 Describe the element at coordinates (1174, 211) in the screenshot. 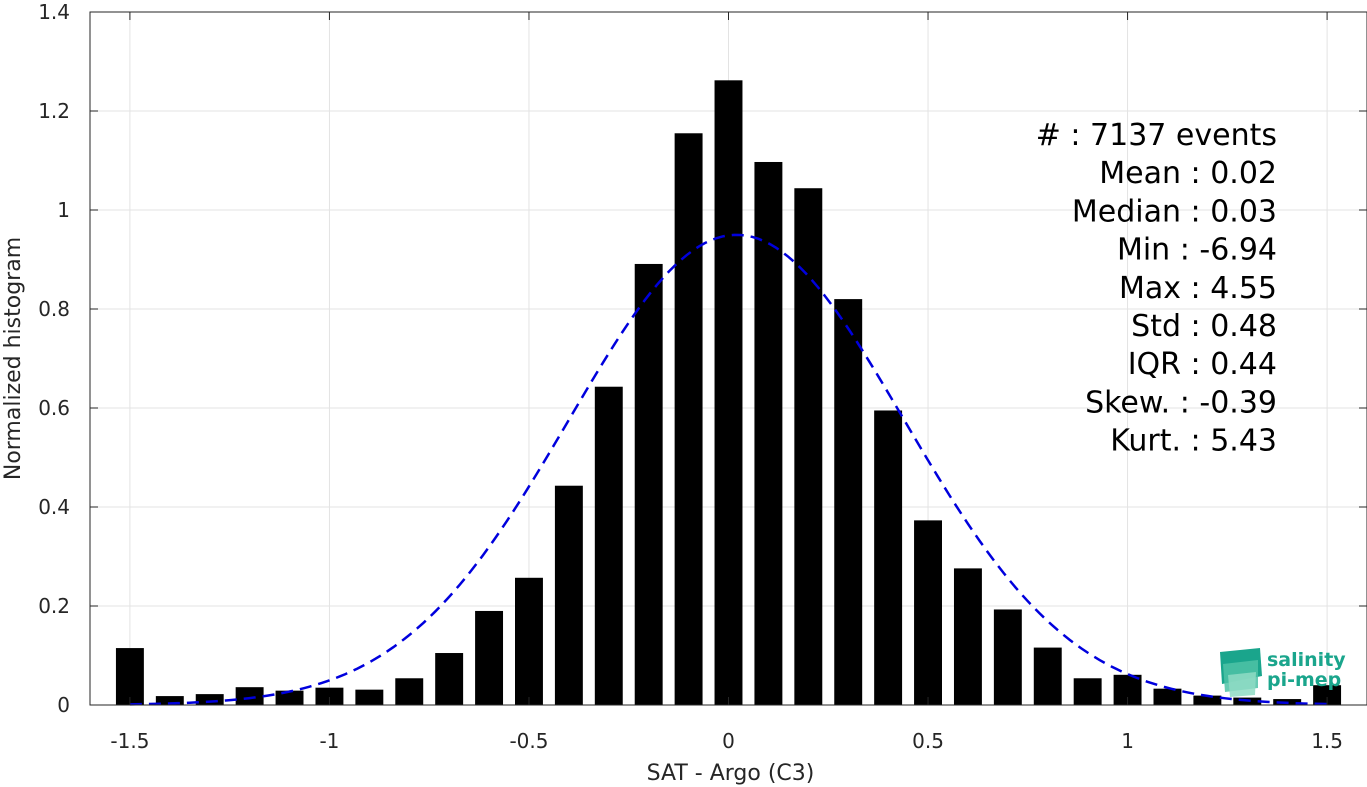

I see `stat-line: Median : 0.03` at that location.